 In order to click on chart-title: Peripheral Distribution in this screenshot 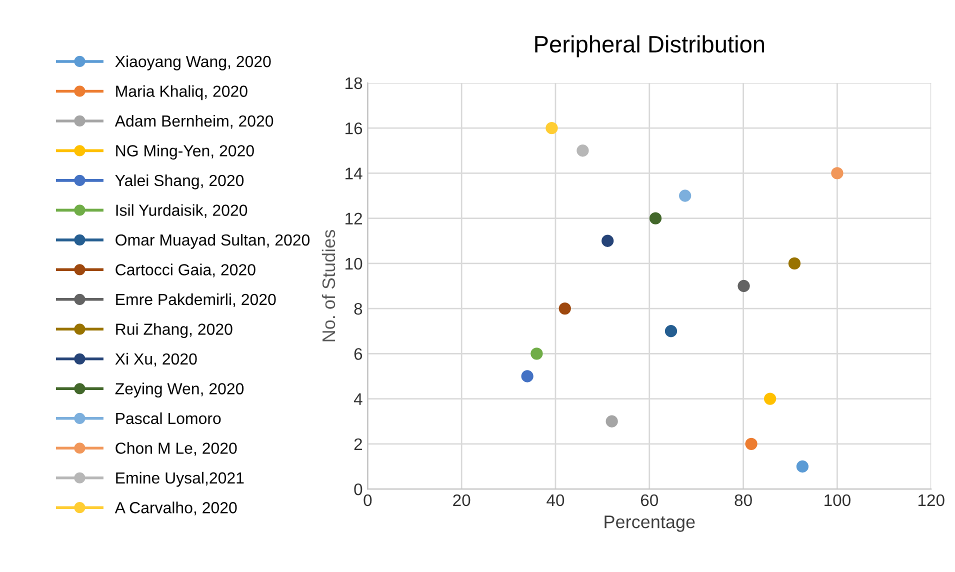, I will do `click(649, 46)`.